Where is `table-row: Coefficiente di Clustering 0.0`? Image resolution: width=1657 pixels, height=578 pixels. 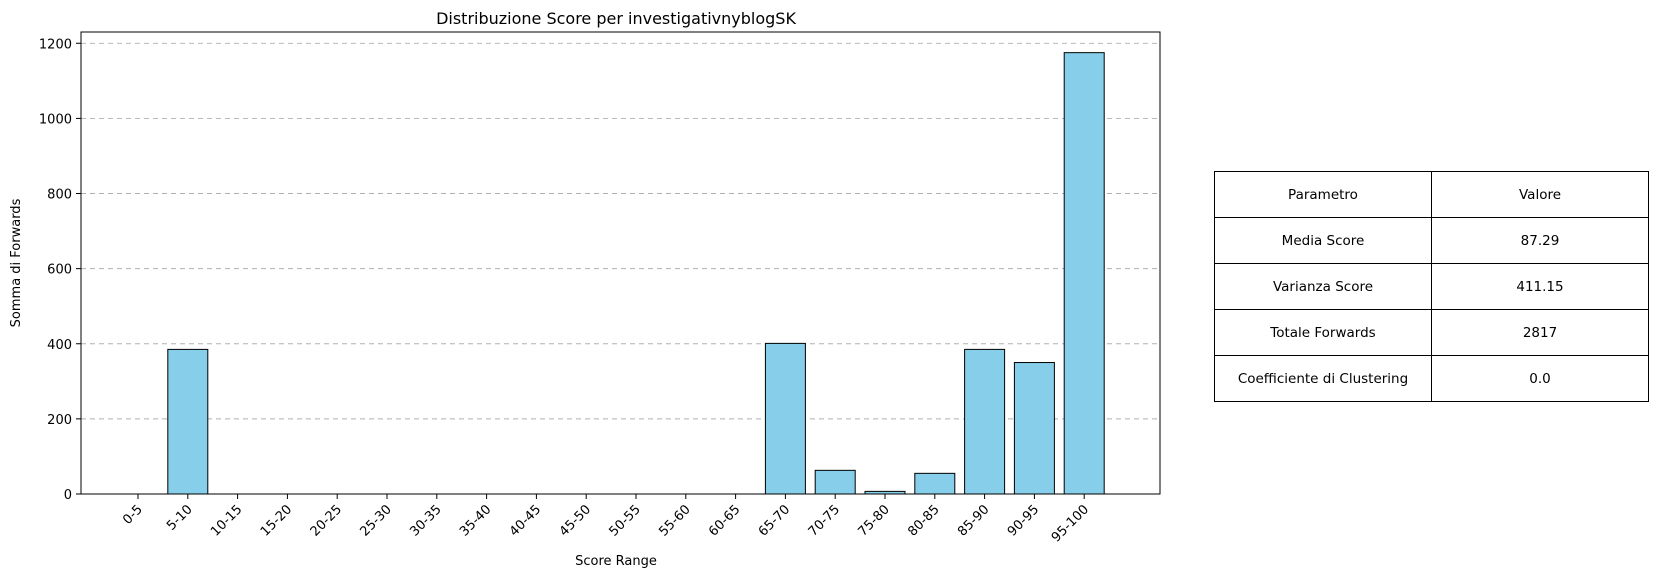
table-row: Coefficiente di Clustering 0.0 is located at coordinates (1431, 378).